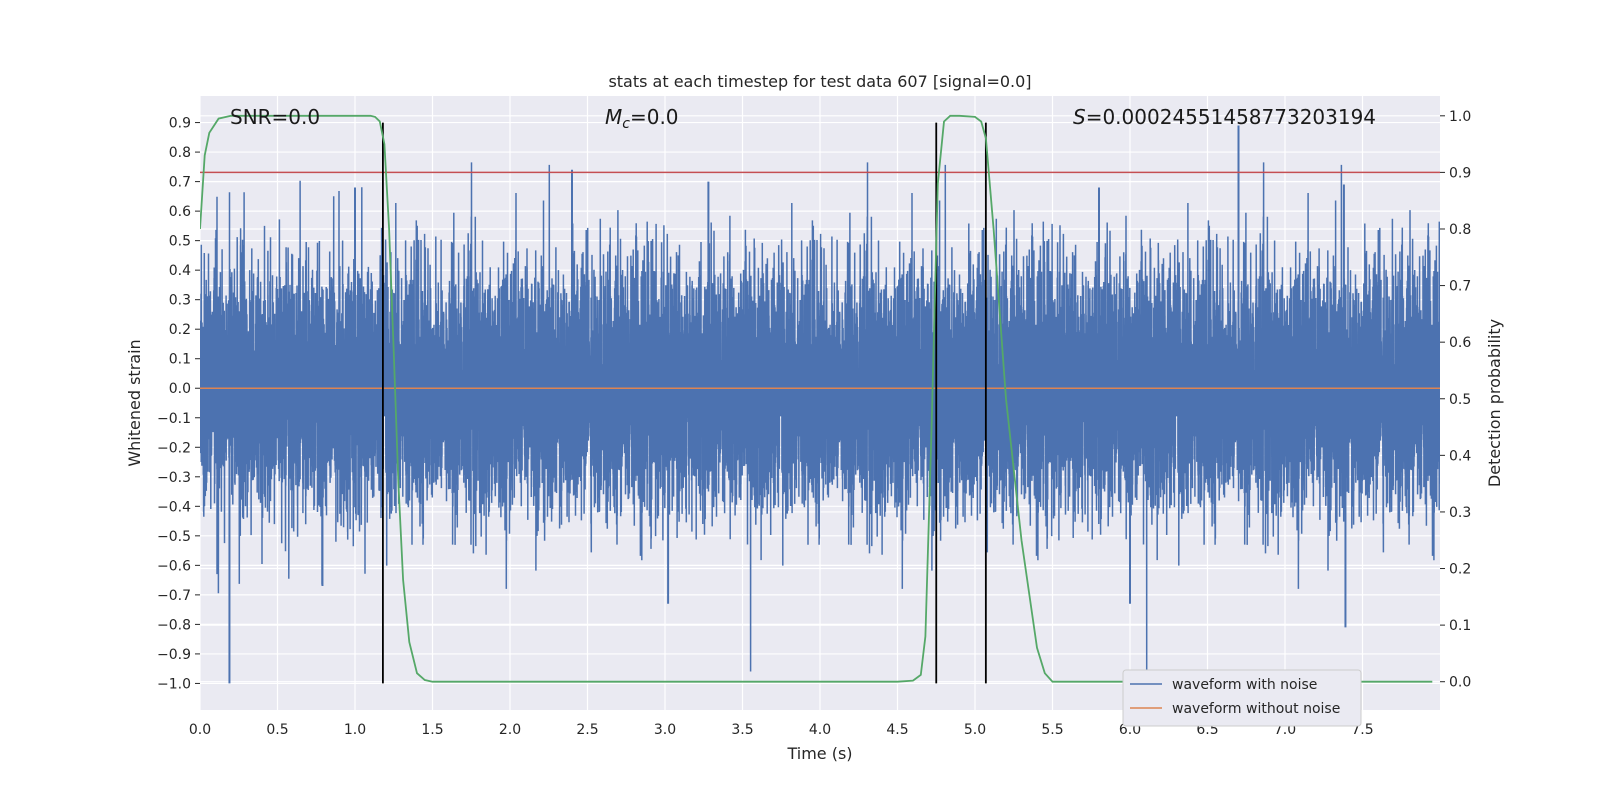  What do you see at coordinates (174, 655) in the screenshot?
I see `y-tick-label: −0.9` at bounding box center [174, 655].